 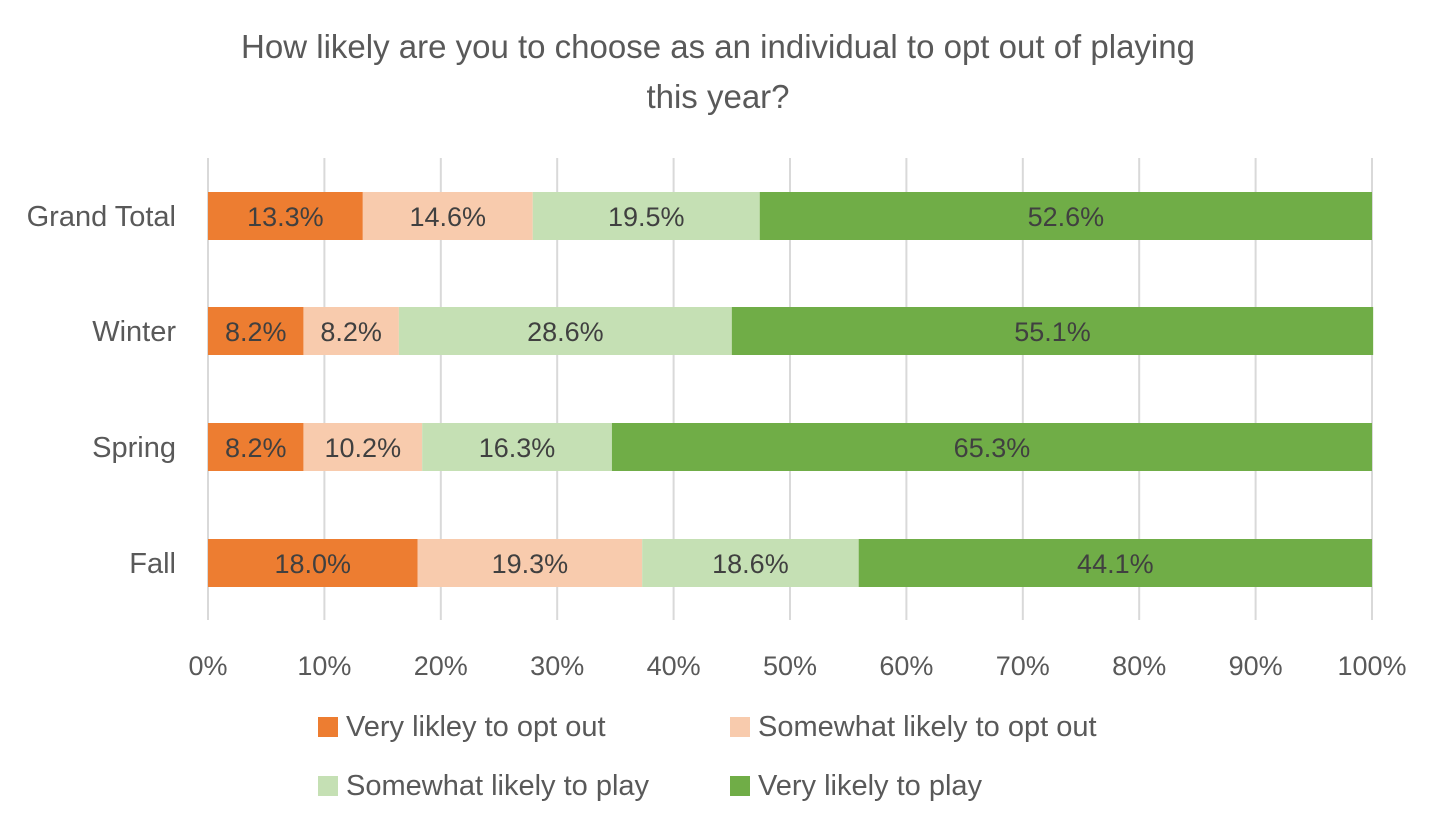 I want to click on x-tick-label: 70%, so click(x=1023, y=666).